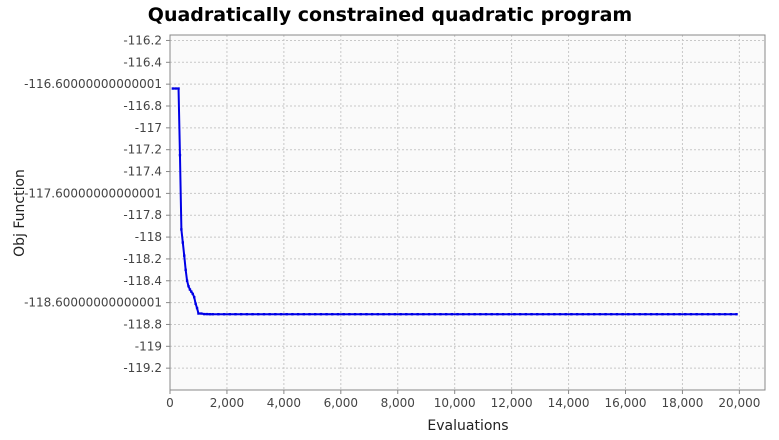  I want to click on x-tick-label: 20,000, so click(739, 403).